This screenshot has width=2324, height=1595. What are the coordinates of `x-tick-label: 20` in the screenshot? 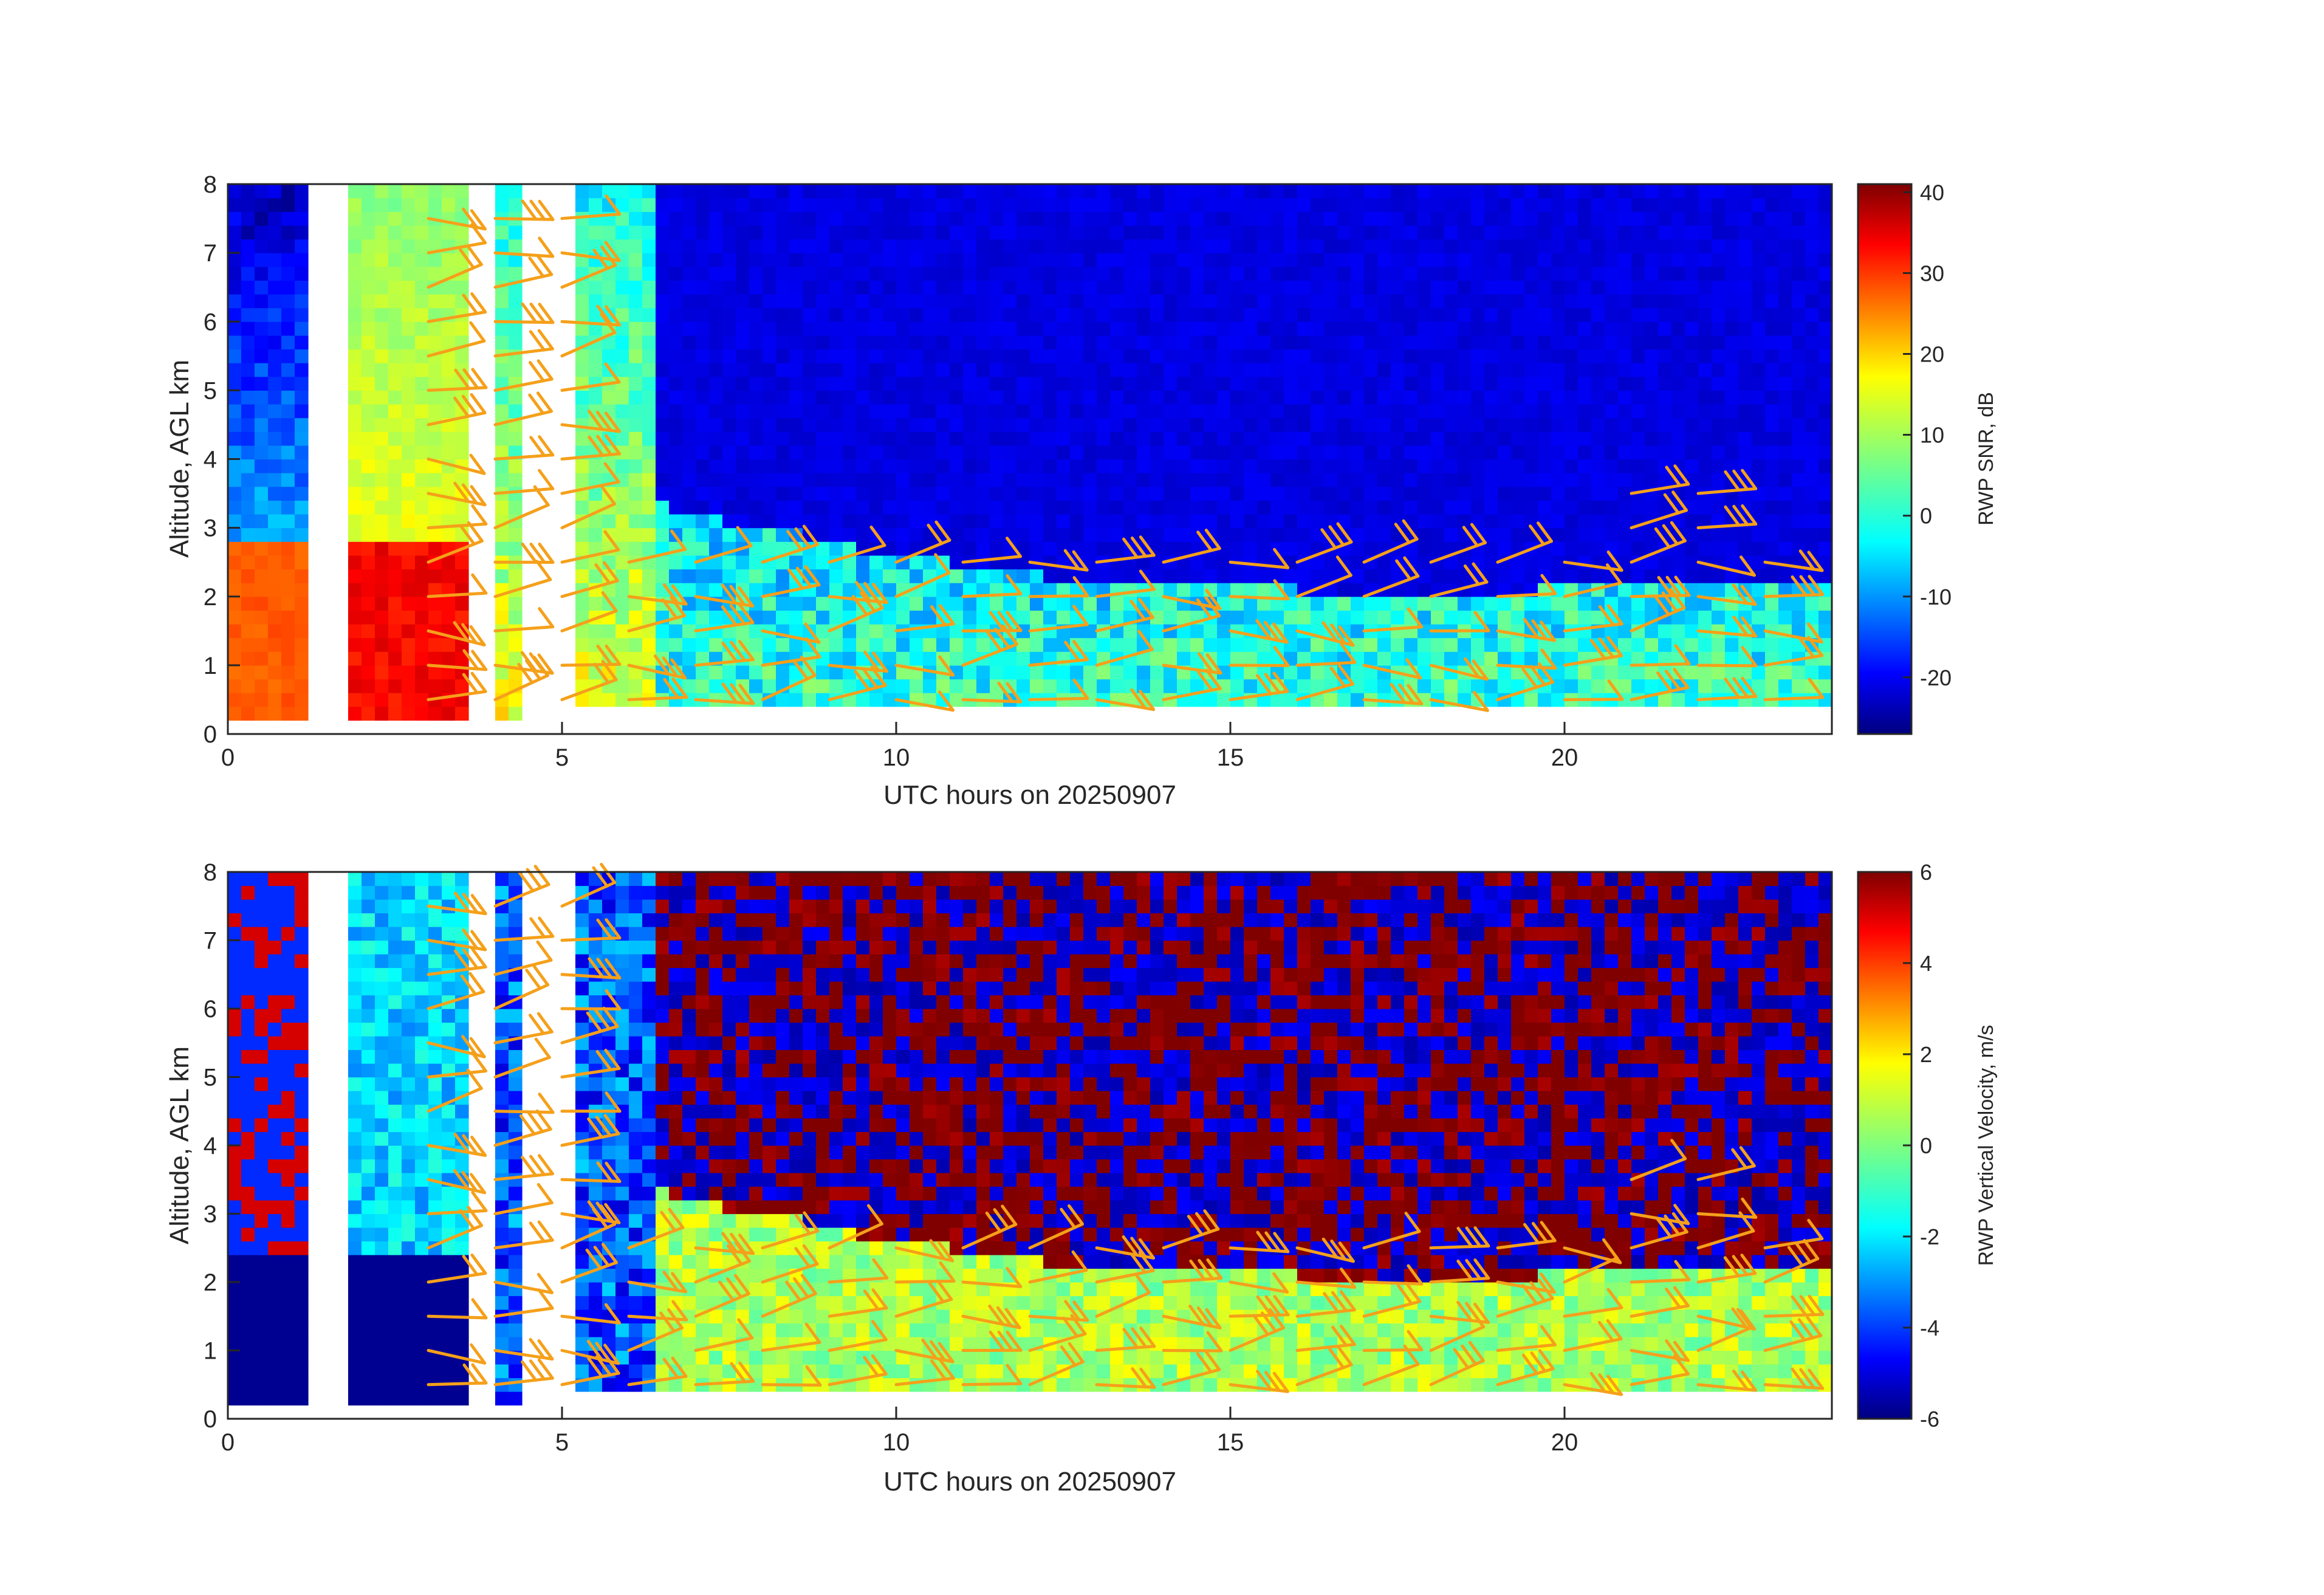 It's located at (1565, 757).